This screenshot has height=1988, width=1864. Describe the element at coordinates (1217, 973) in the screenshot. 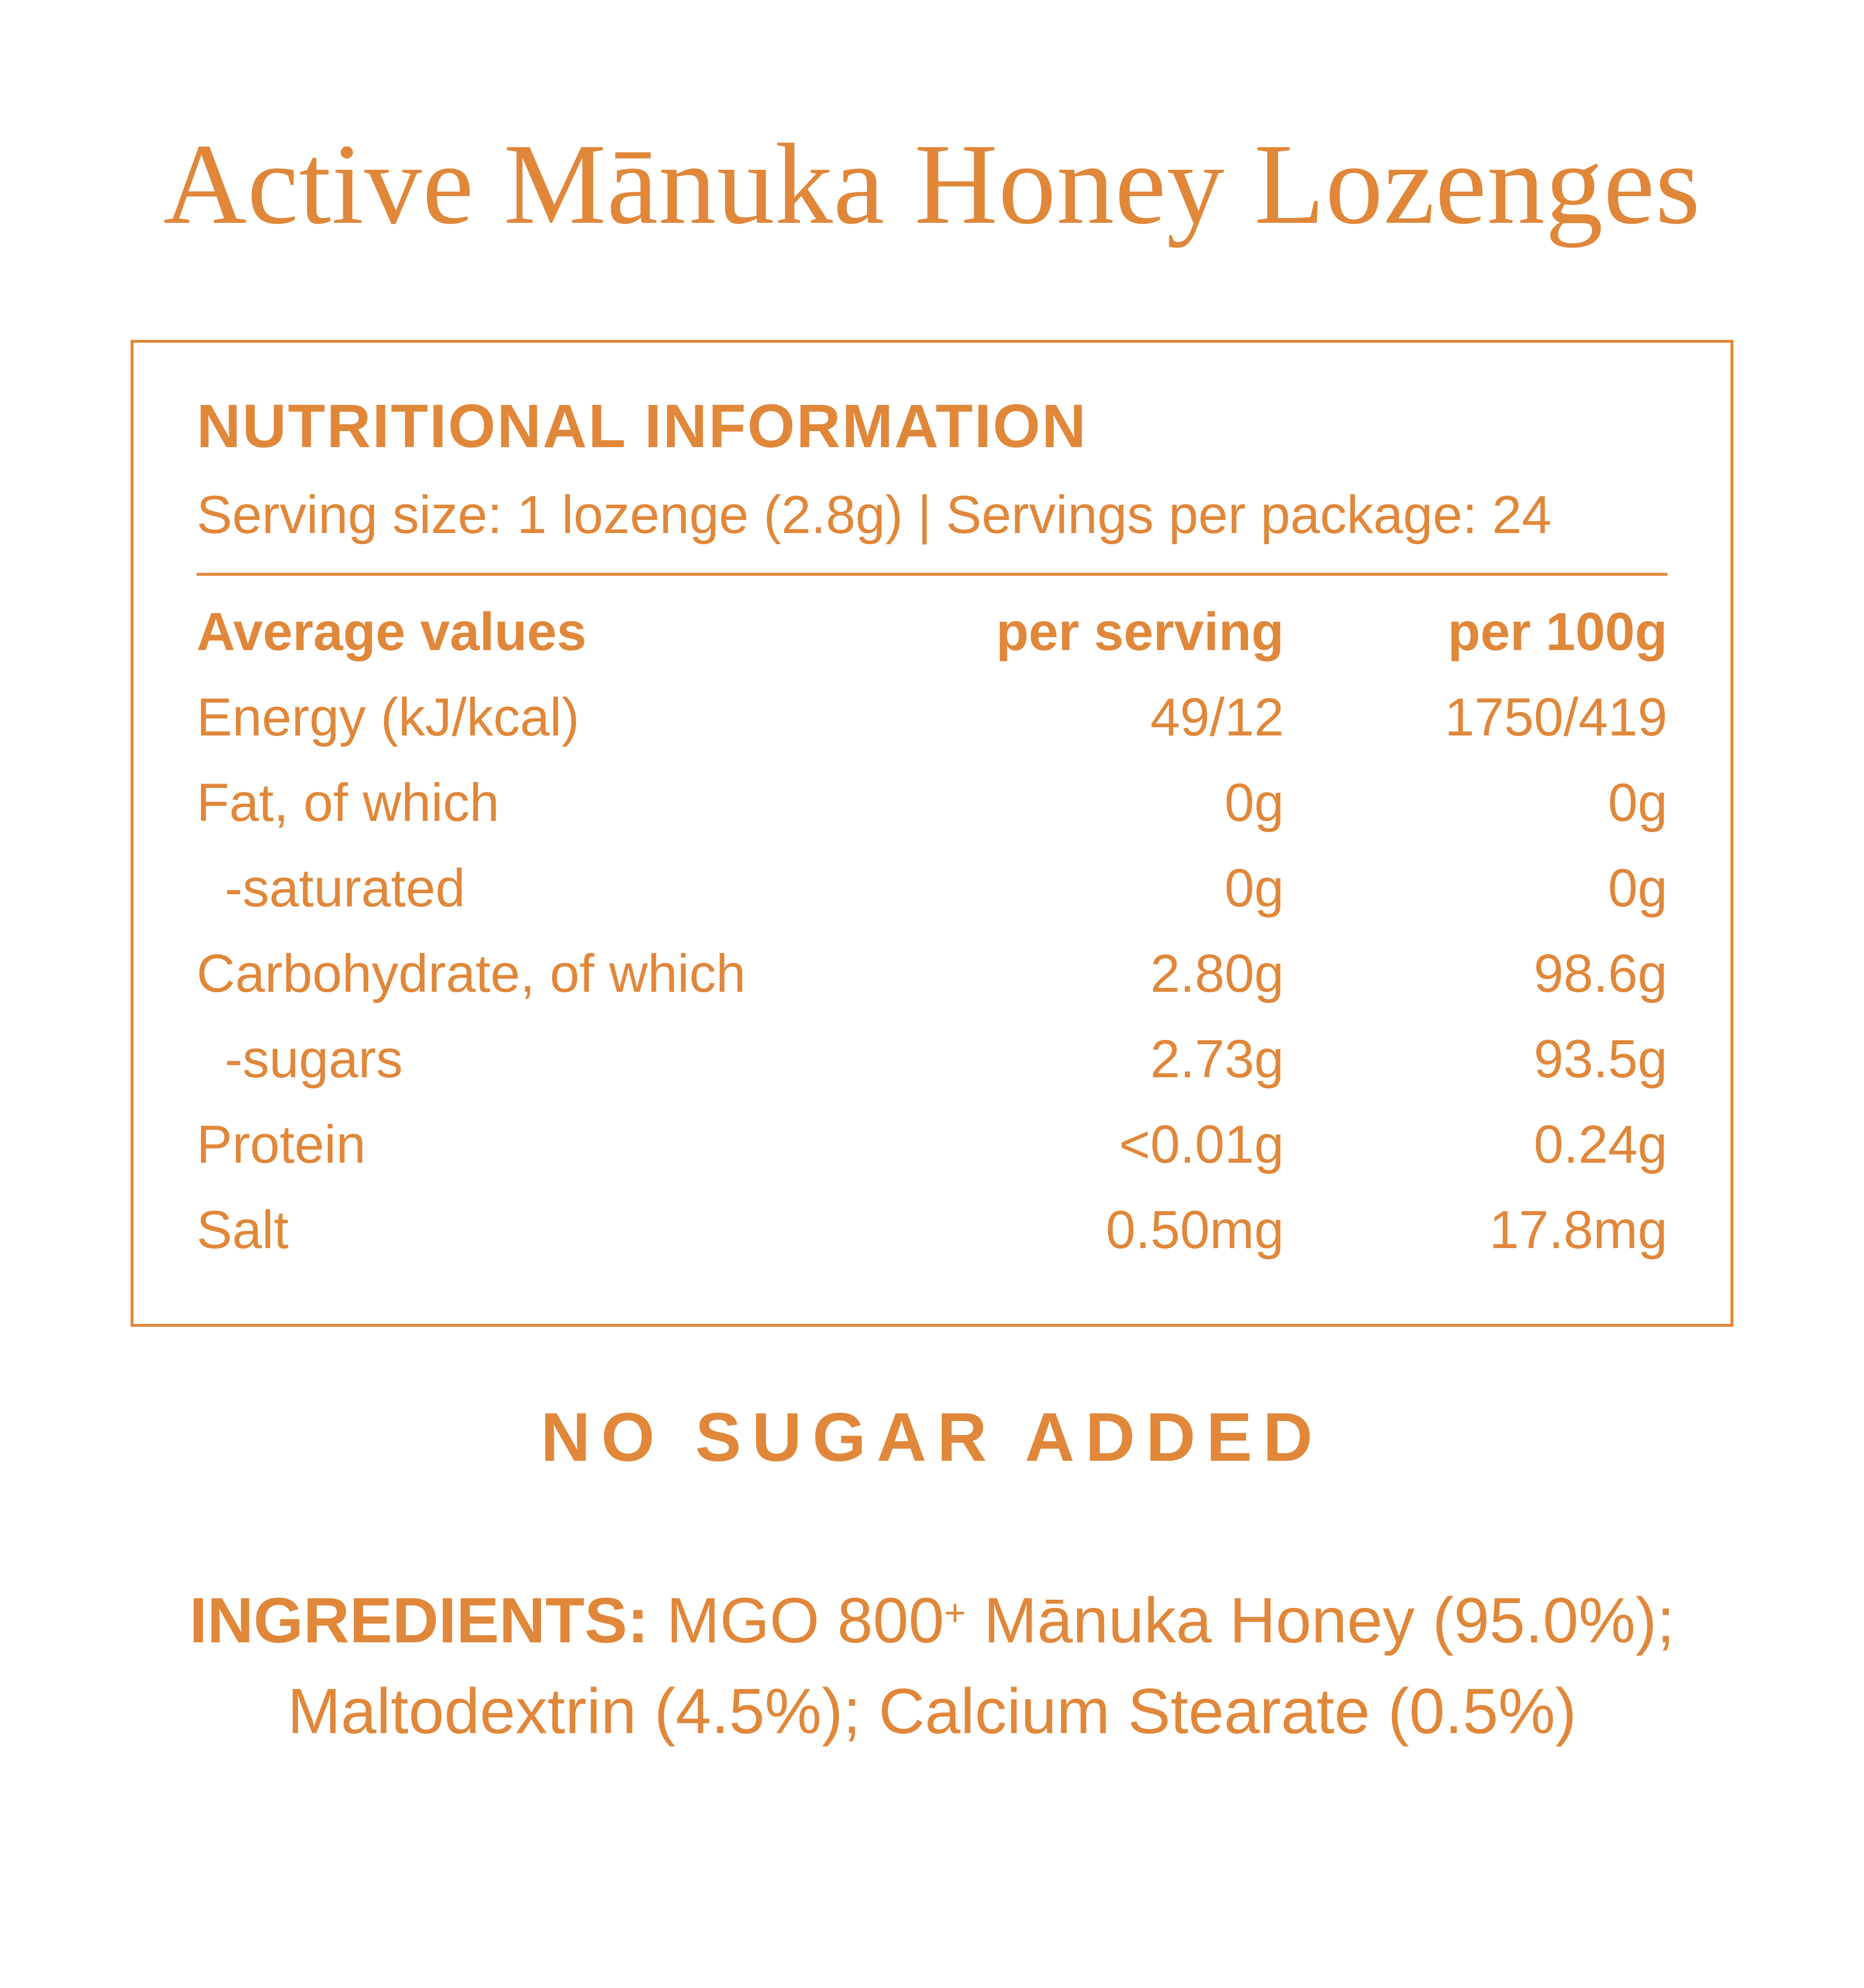

I see `per-serving-value: 2.80g` at that location.